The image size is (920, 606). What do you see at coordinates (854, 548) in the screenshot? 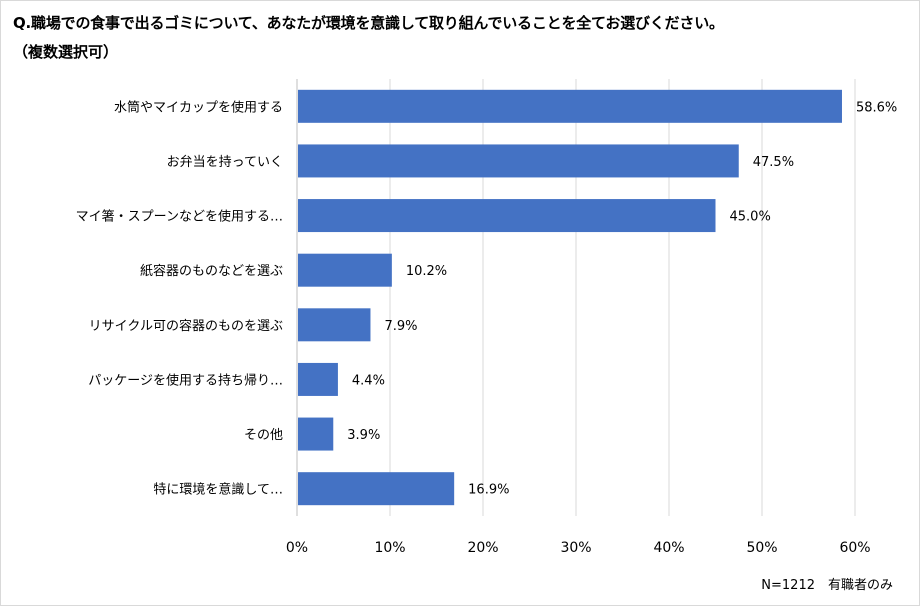
I see `x-tick-label: 60%` at bounding box center [854, 548].